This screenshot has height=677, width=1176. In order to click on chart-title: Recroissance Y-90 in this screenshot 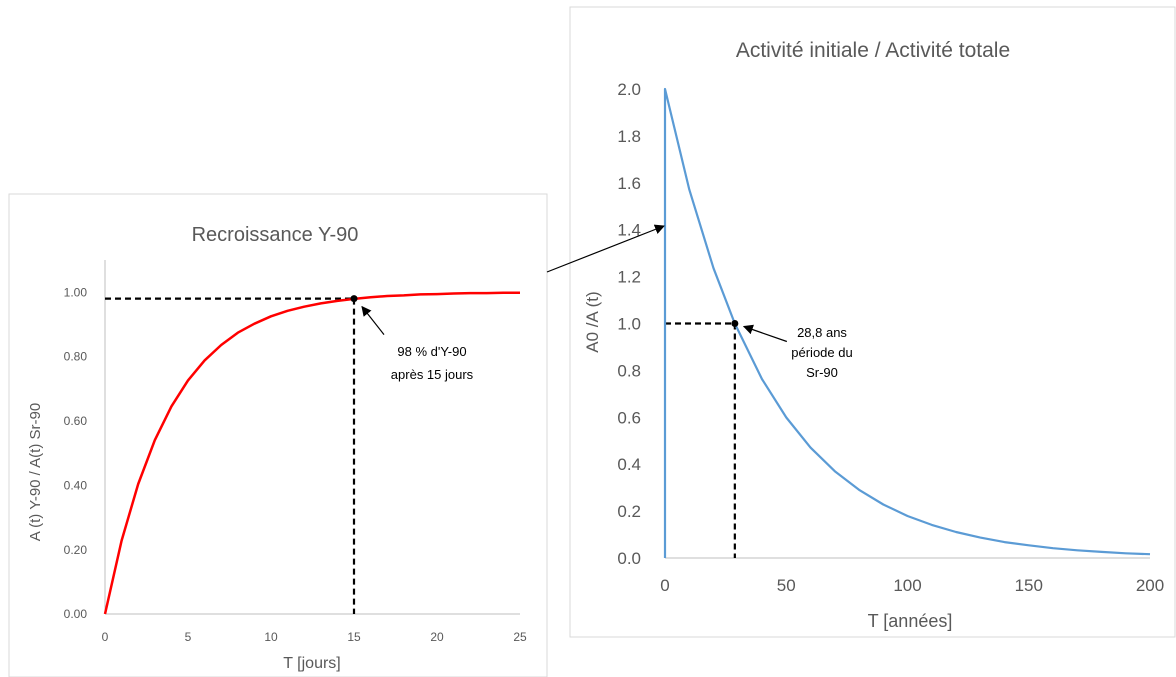, I will do `click(275, 235)`.